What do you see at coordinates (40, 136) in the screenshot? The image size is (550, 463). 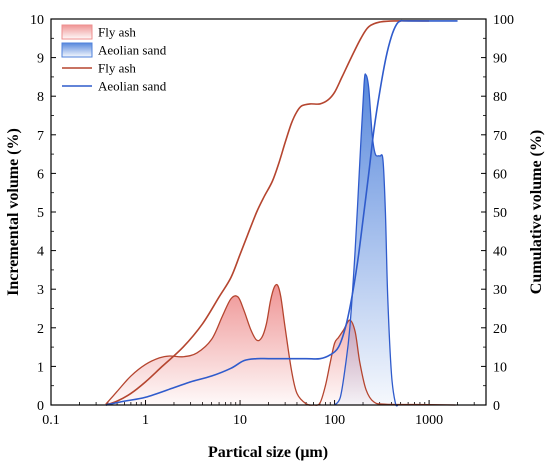 I see `y-left-tick-label: 7` at bounding box center [40, 136].